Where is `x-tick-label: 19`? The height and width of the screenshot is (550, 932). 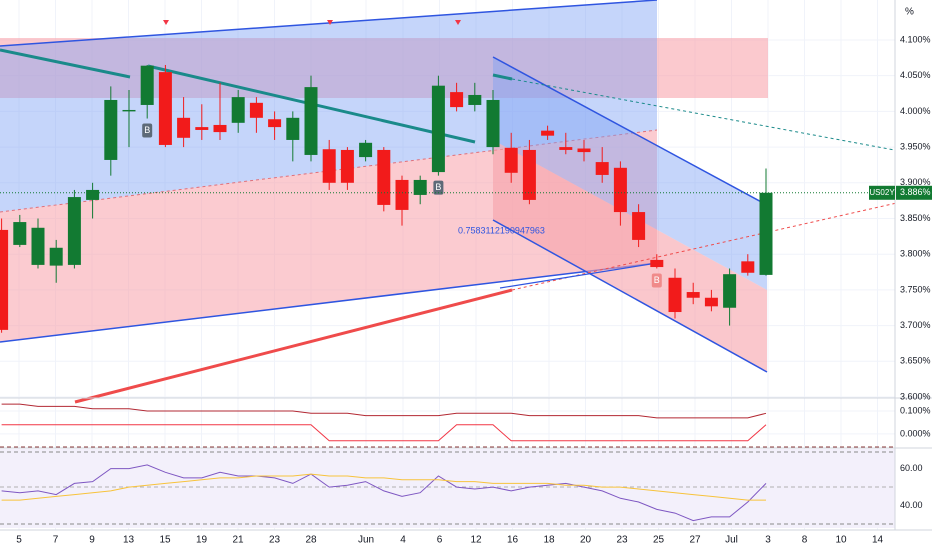 x-tick-label: 19 is located at coordinates (202, 540).